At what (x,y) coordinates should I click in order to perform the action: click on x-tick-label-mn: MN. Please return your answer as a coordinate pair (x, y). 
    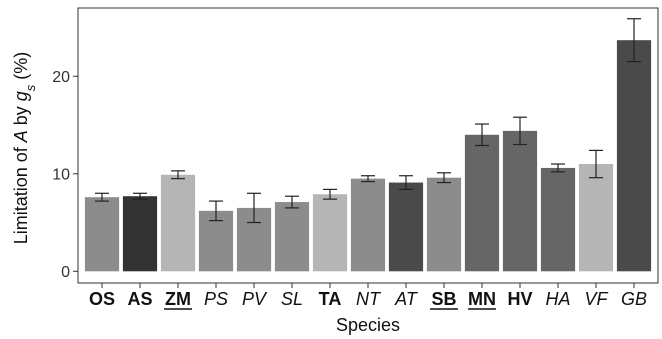
    Looking at the image, I should click on (482, 299).